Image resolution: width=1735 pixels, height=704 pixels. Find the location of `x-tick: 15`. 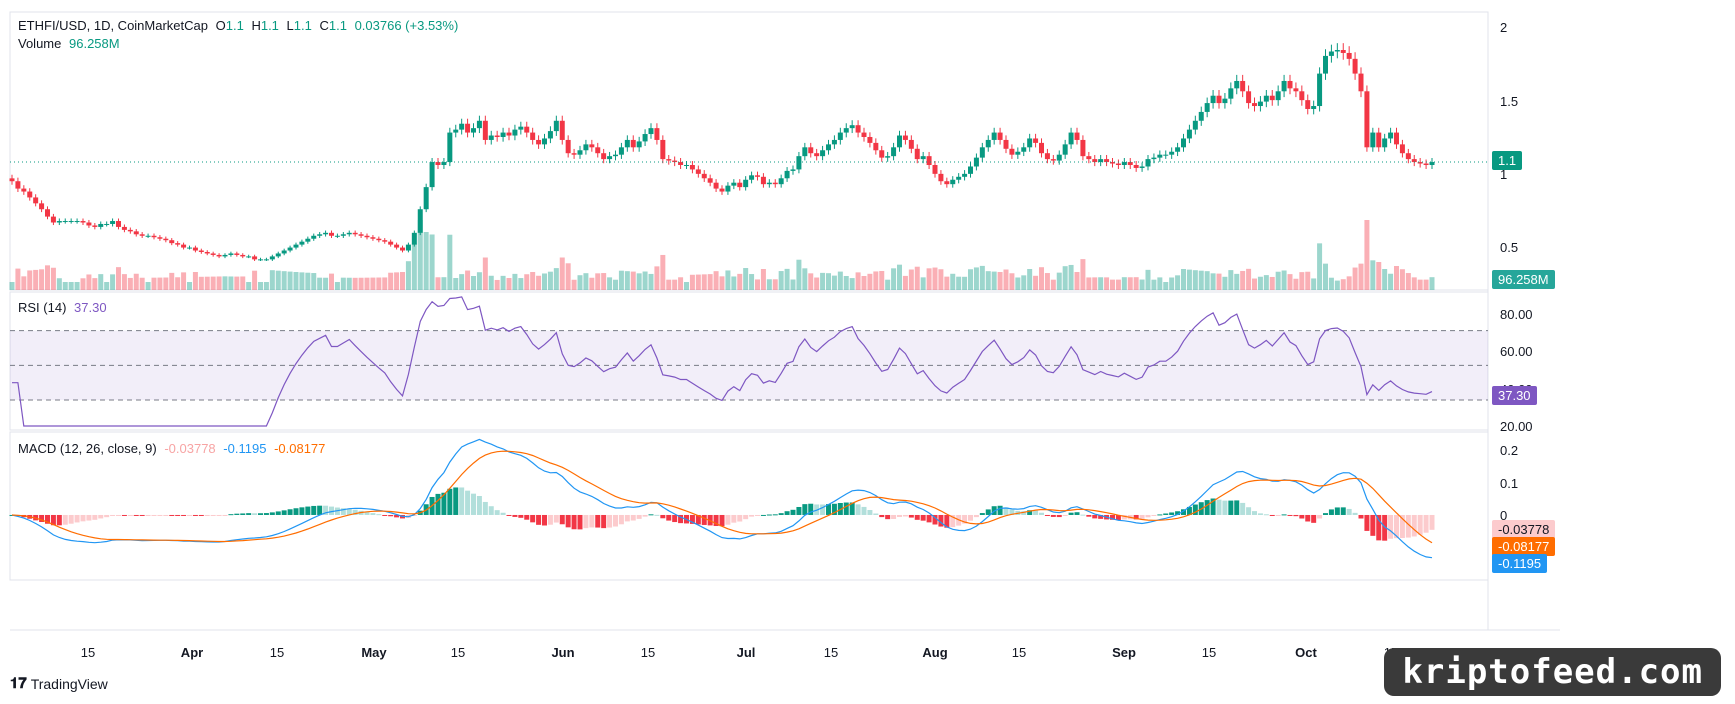

x-tick: 15 is located at coordinates (277, 652).